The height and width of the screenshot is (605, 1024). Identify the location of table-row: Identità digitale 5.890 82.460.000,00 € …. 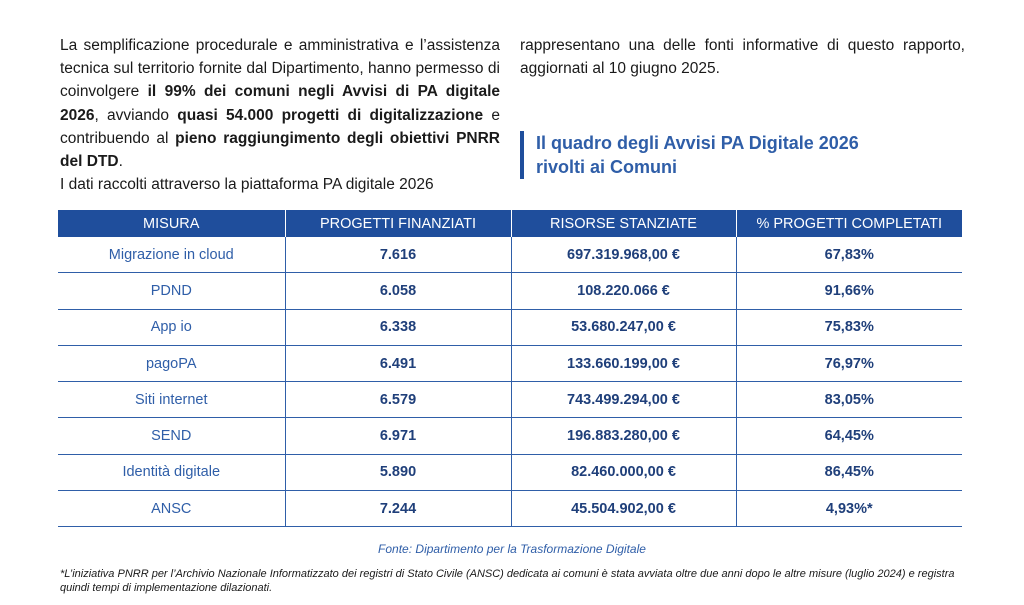
(510, 473).